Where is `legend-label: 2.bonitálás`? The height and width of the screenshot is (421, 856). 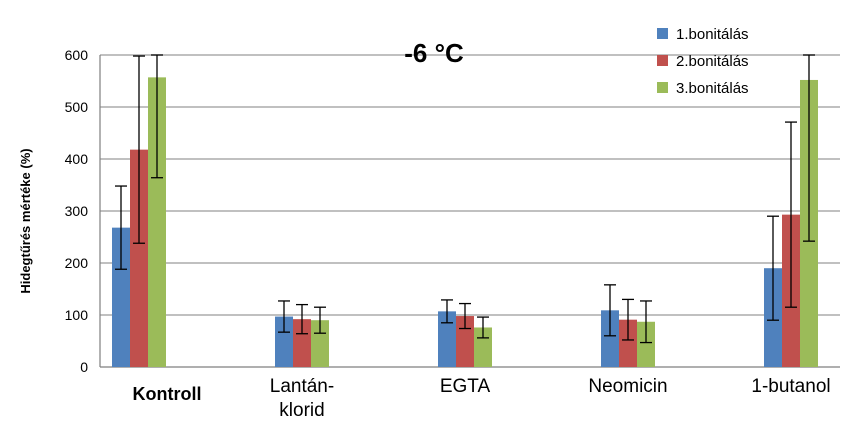 legend-label: 2.bonitálás is located at coordinates (712, 61).